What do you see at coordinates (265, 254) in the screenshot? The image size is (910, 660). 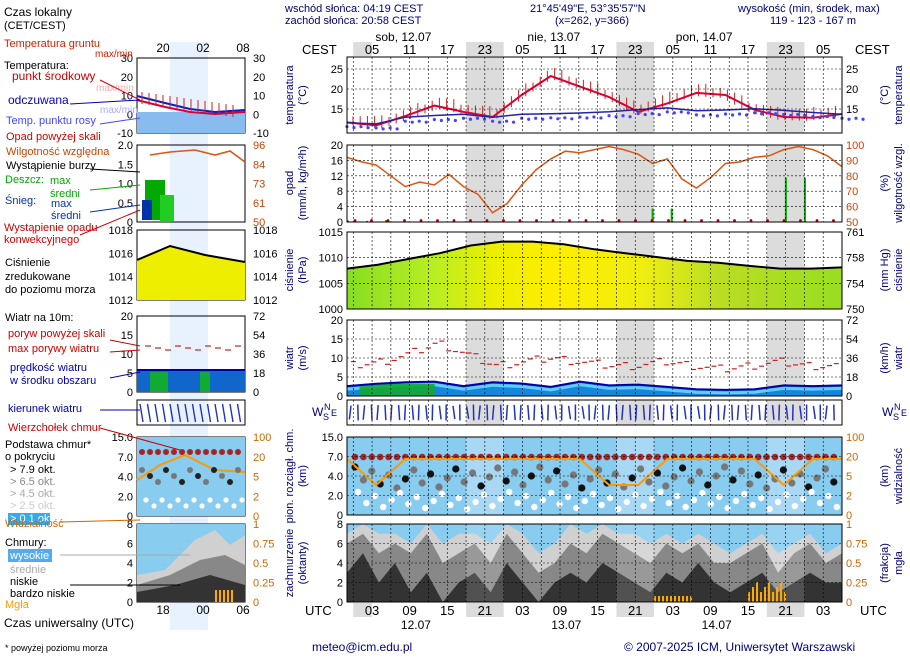 I see `legend-right-tick: 1016` at bounding box center [265, 254].